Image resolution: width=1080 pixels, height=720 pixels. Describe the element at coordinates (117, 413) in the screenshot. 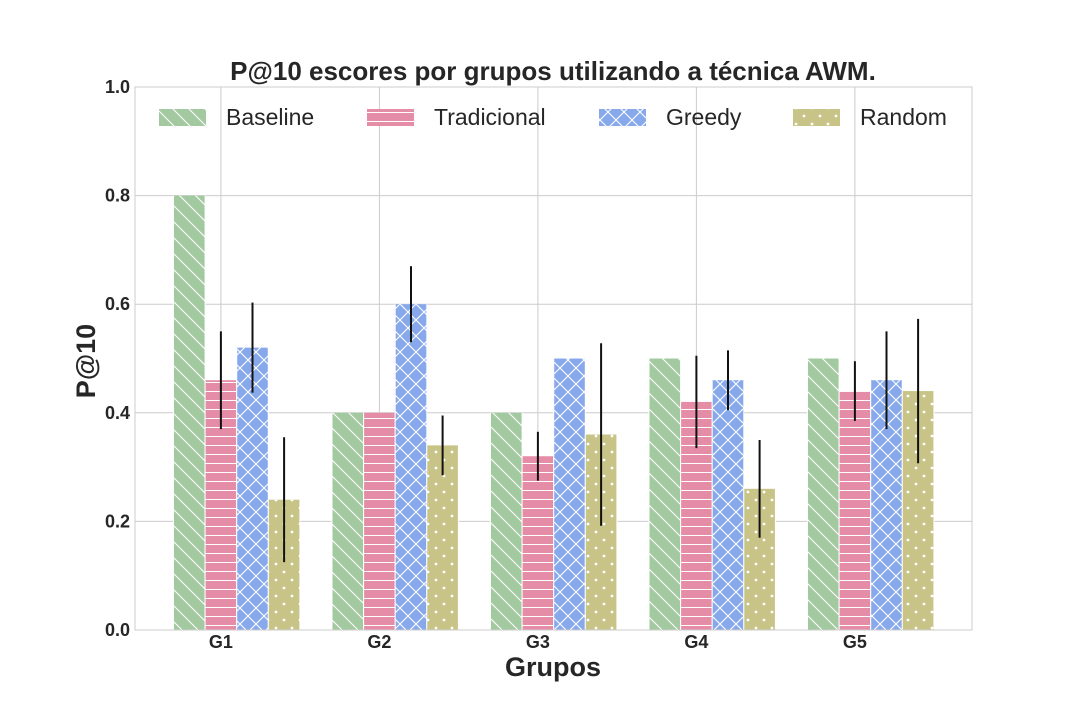

I see `y-tick-label: 0.4` at that location.